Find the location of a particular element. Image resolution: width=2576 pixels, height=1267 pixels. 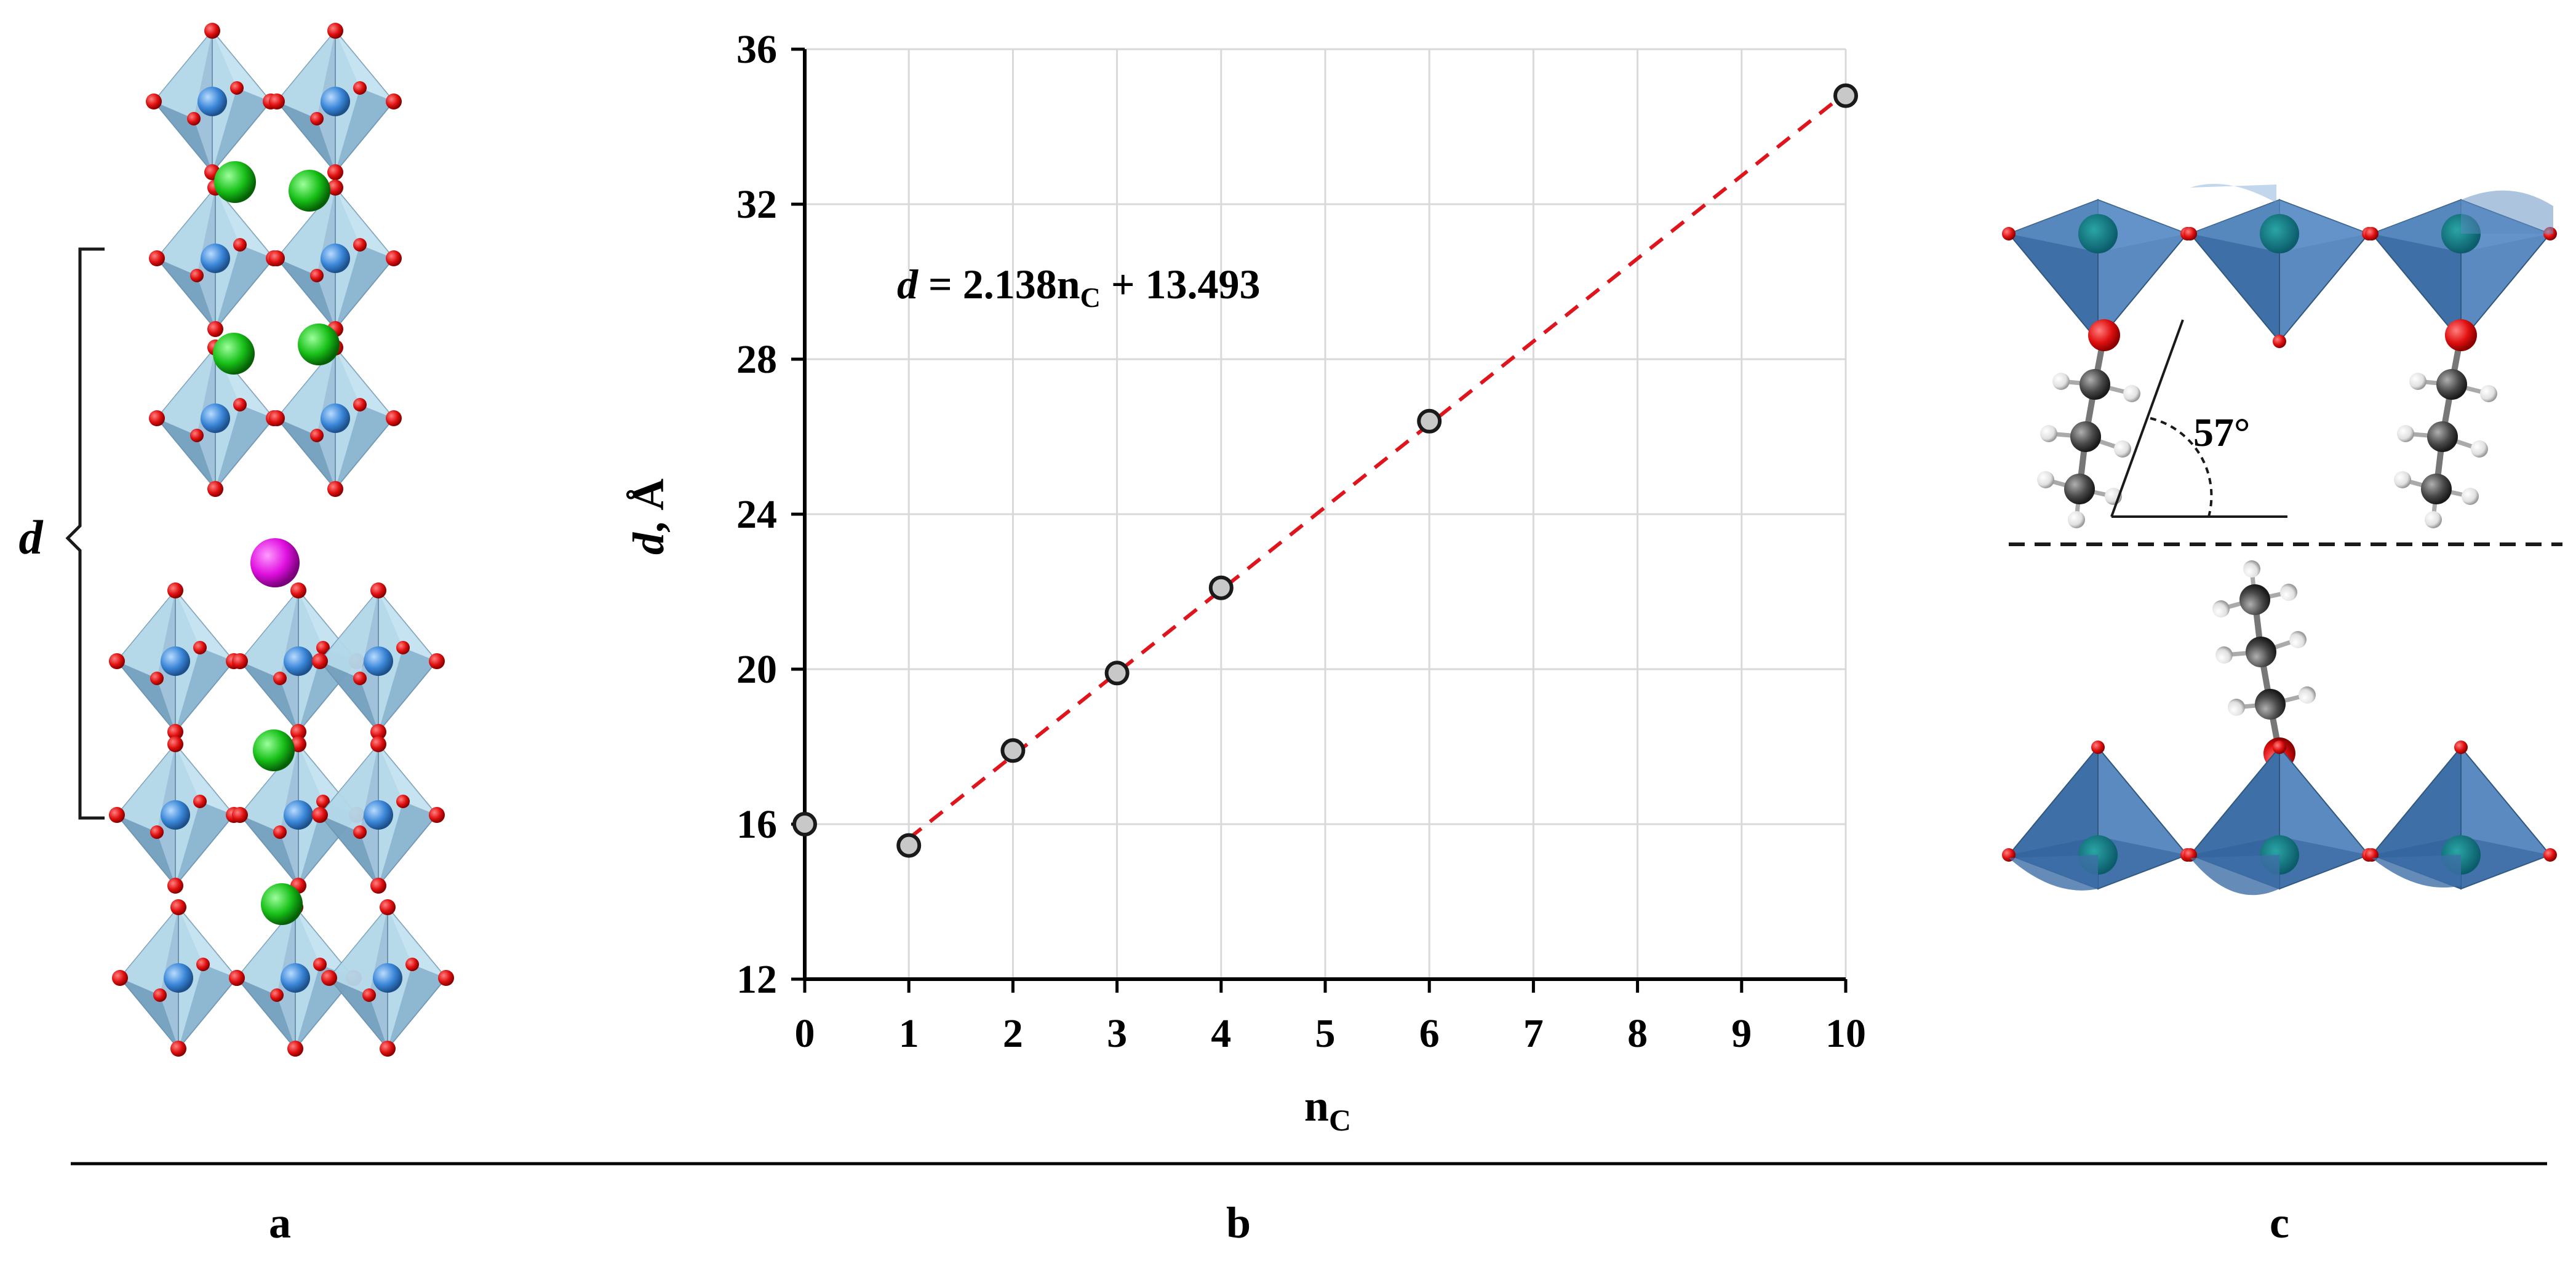

x-tick-label: 6 is located at coordinates (1429, 1033).